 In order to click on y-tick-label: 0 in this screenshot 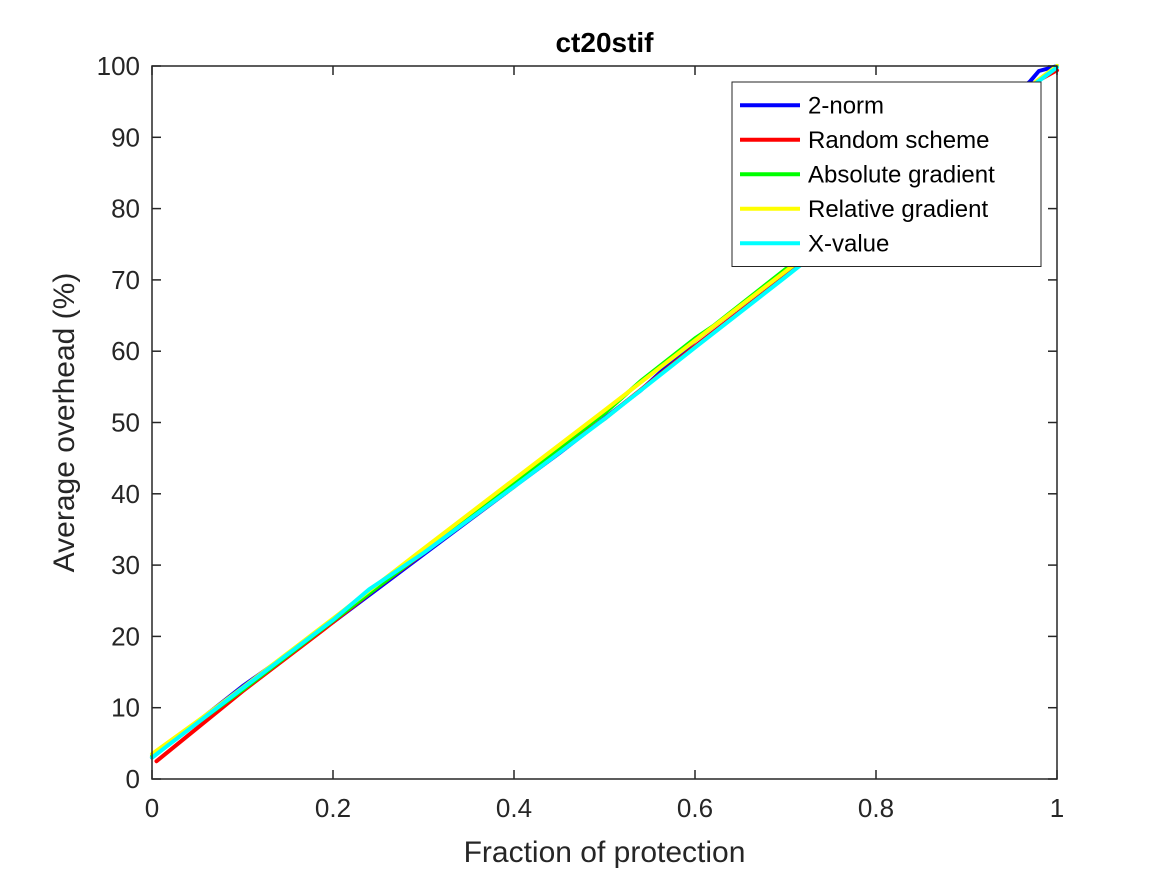, I will do `click(133, 779)`.